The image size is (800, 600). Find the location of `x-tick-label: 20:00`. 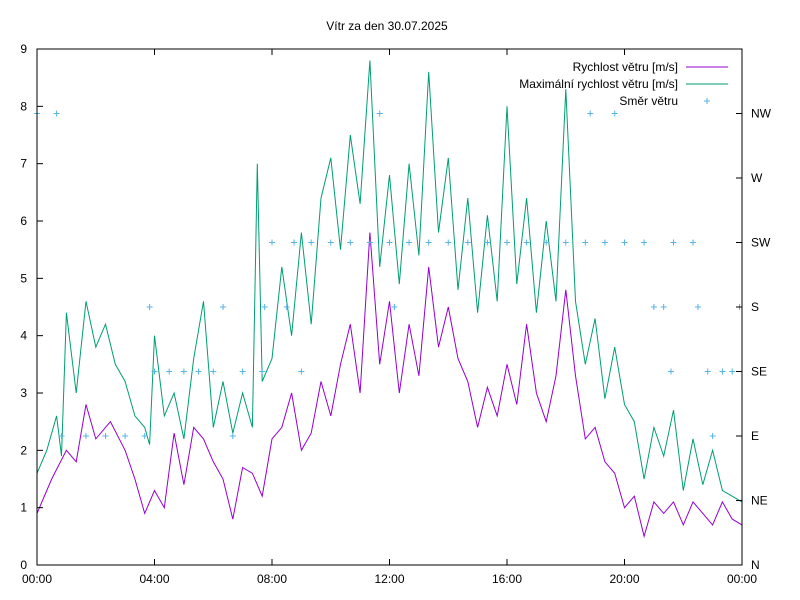

x-tick-label: 20:00 is located at coordinates (624, 579).